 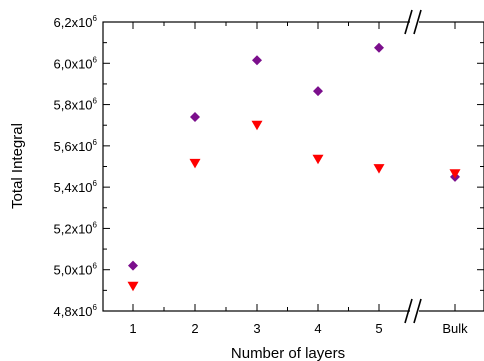 I want to click on x-tick-label: 1, so click(x=132, y=328).